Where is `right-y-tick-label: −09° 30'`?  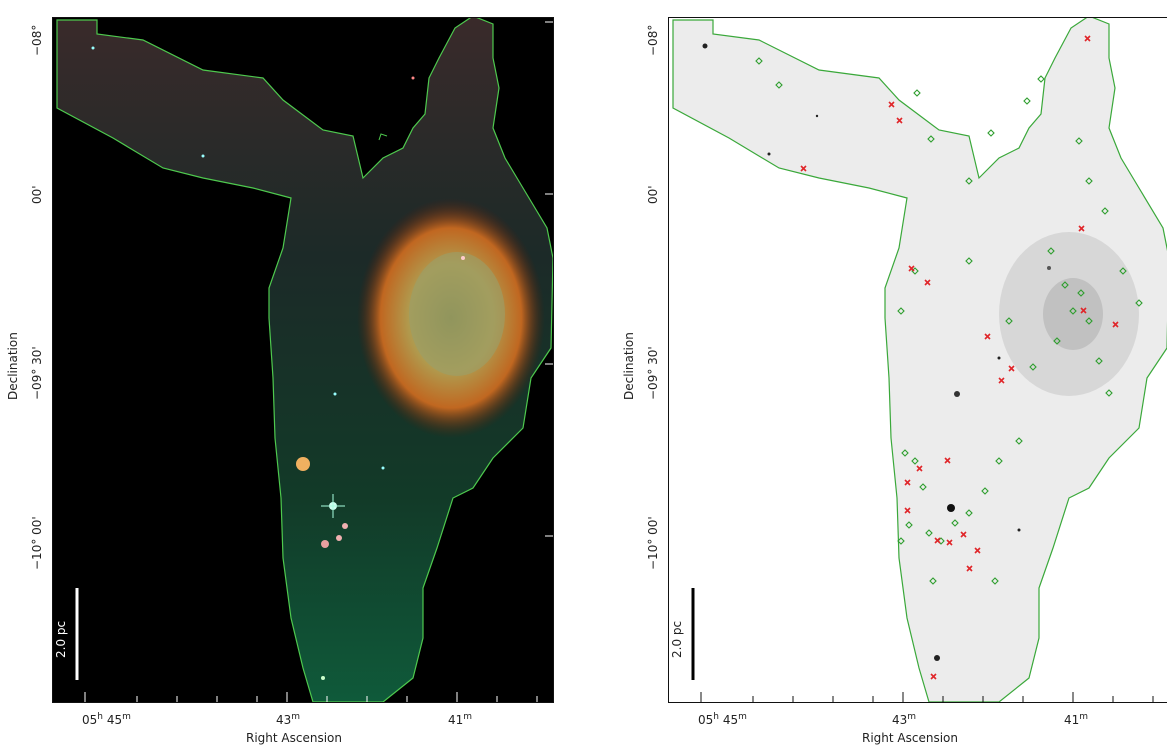 right-y-tick-label: −09° 30' is located at coordinates (653, 373).